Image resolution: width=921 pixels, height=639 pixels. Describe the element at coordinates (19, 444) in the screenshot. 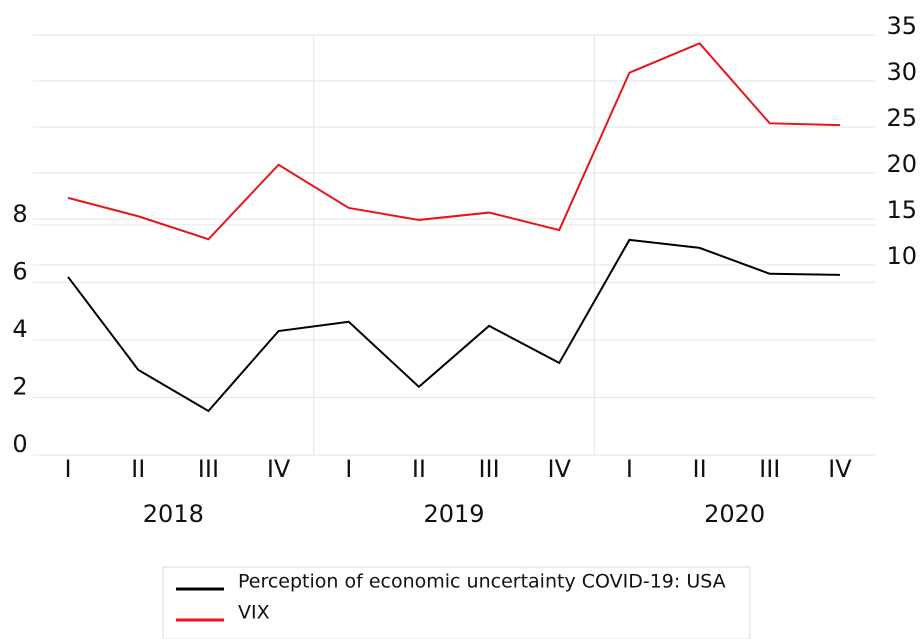

I see `y-tick-label: 0` at that location.